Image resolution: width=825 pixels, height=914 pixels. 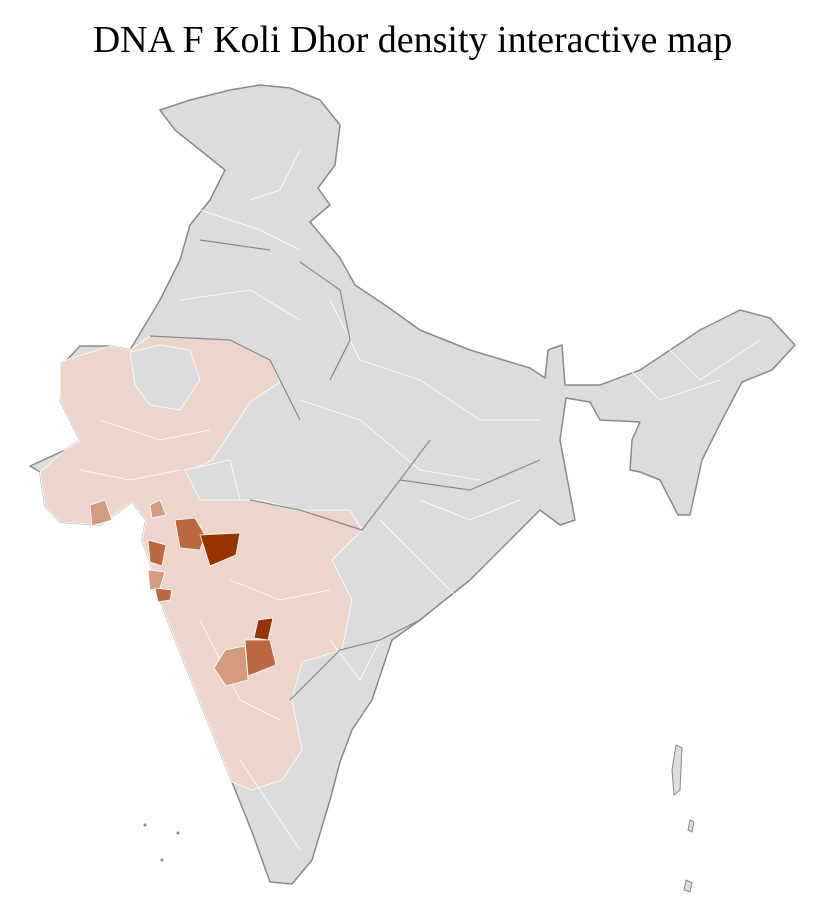 What do you see at coordinates (412, 40) in the screenshot?
I see `map-title: DNA F Koli Dhor density interactive map` at bounding box center [412, 40].